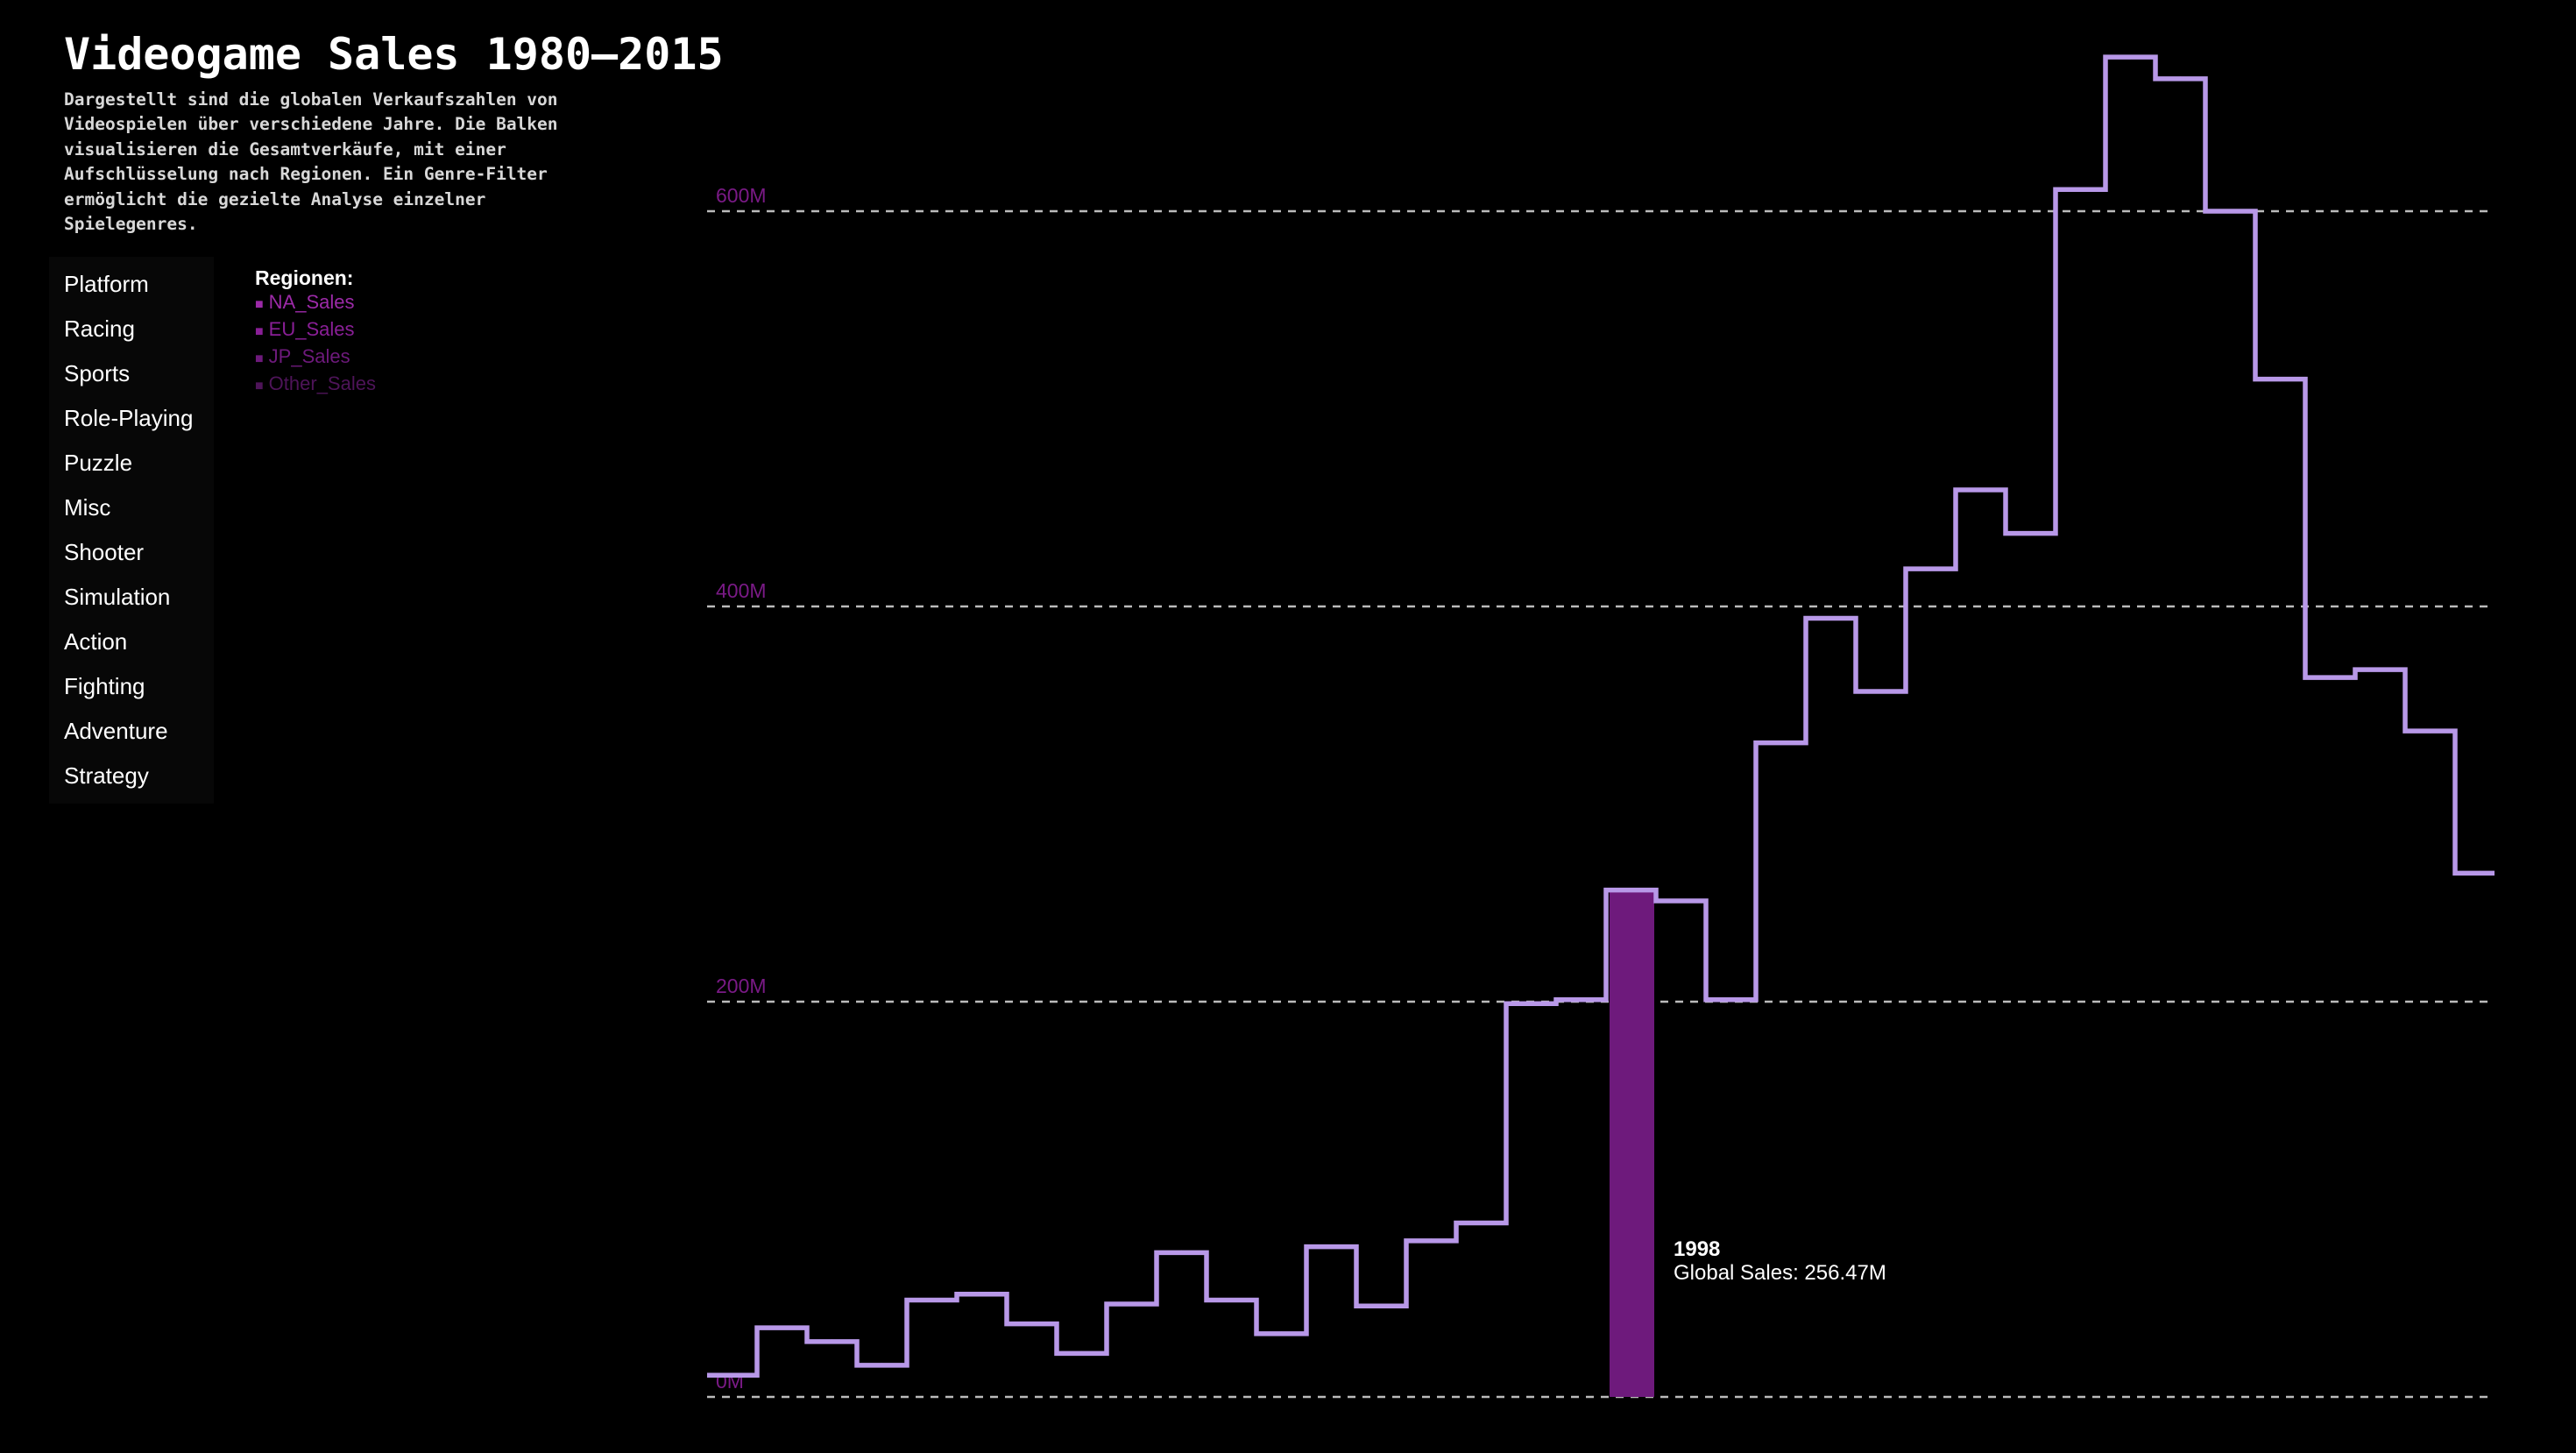 Image resolution: width=2576 pixels, height=1453 pixels. I want to click on legend-item: ■ JP_Sales, so click(315, 358).